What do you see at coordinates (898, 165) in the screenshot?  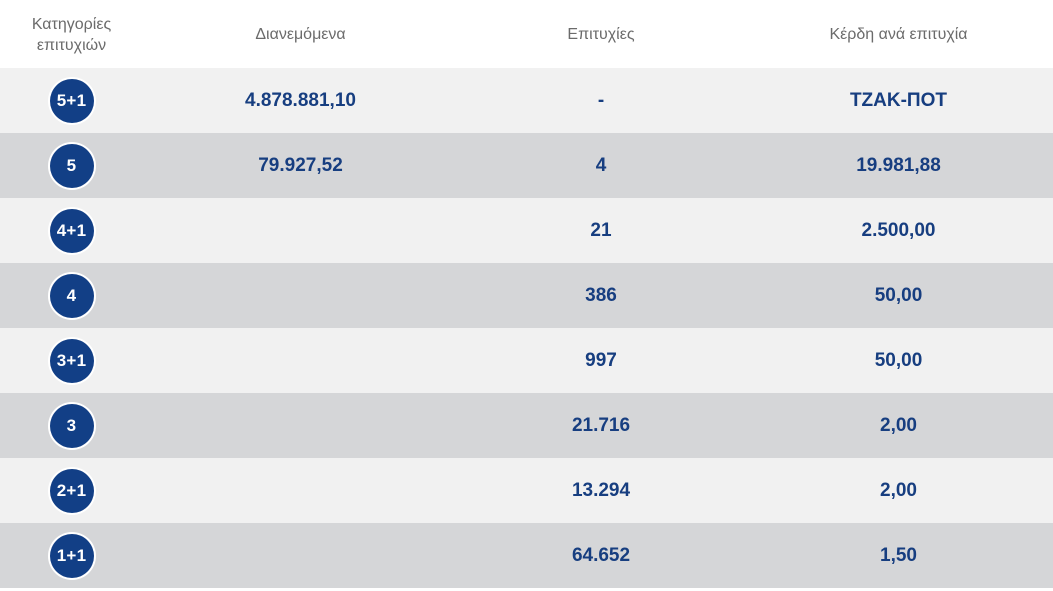 I see `prize-cell: 19.981,88` at bounding box center [898, 165].